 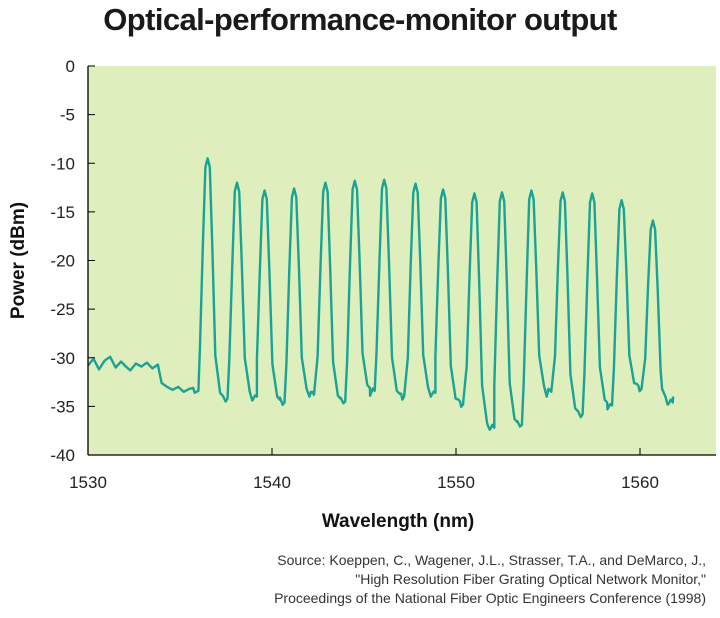 I want to click on x-tick-label: 1560, so click(x=640, y=482).